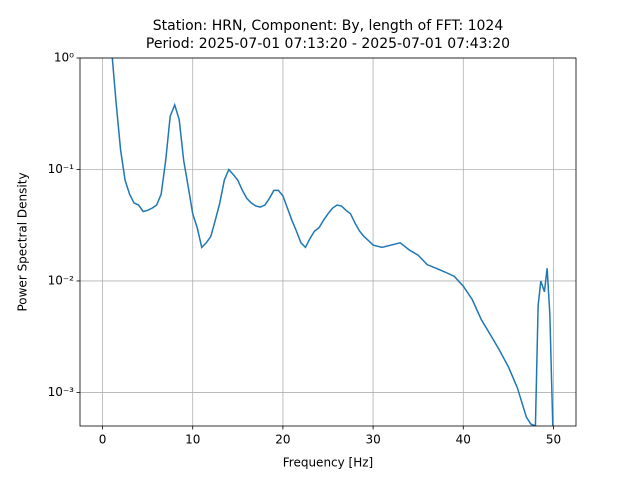 The height and width of the screenshot is (480, 640). Describe the element at coordinates (61, 392) in the screenshot. I see `y-tick-label: 10⁻³` at that location.